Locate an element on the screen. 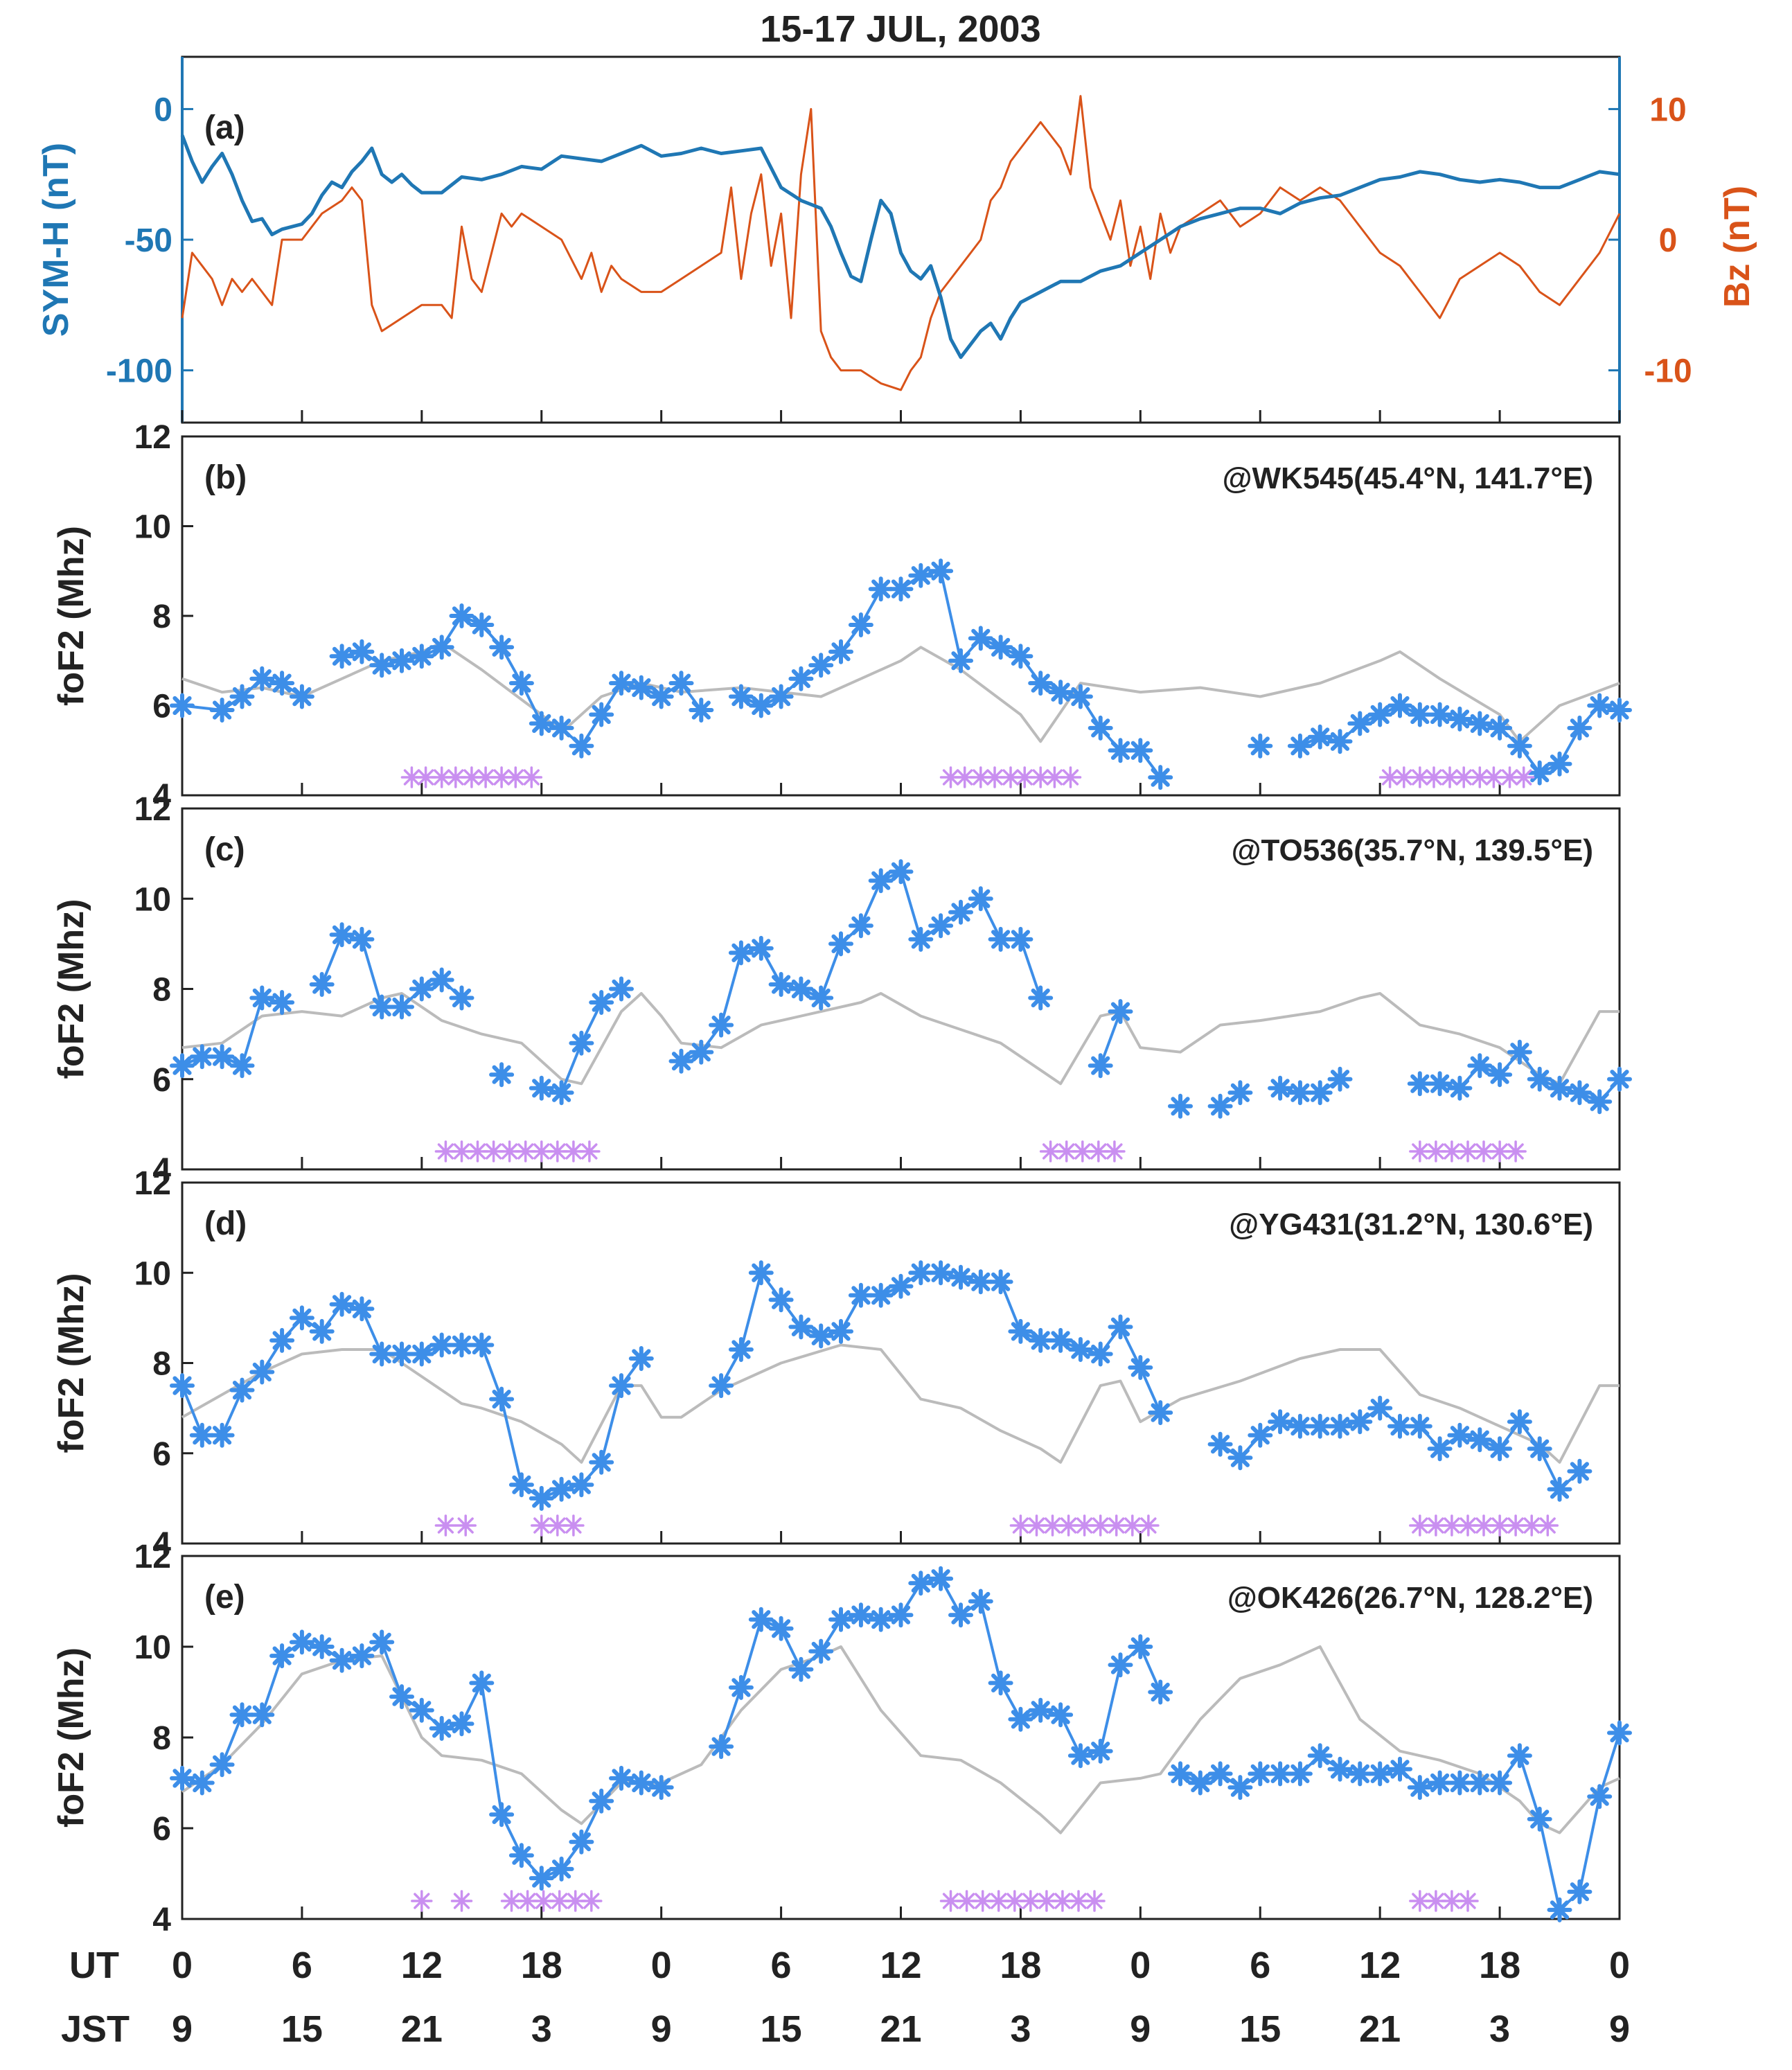 The height and width of the screenshot is (2070, 1792). bz-axis-title: Bz (nT) is located at coordinates (1737, 247).